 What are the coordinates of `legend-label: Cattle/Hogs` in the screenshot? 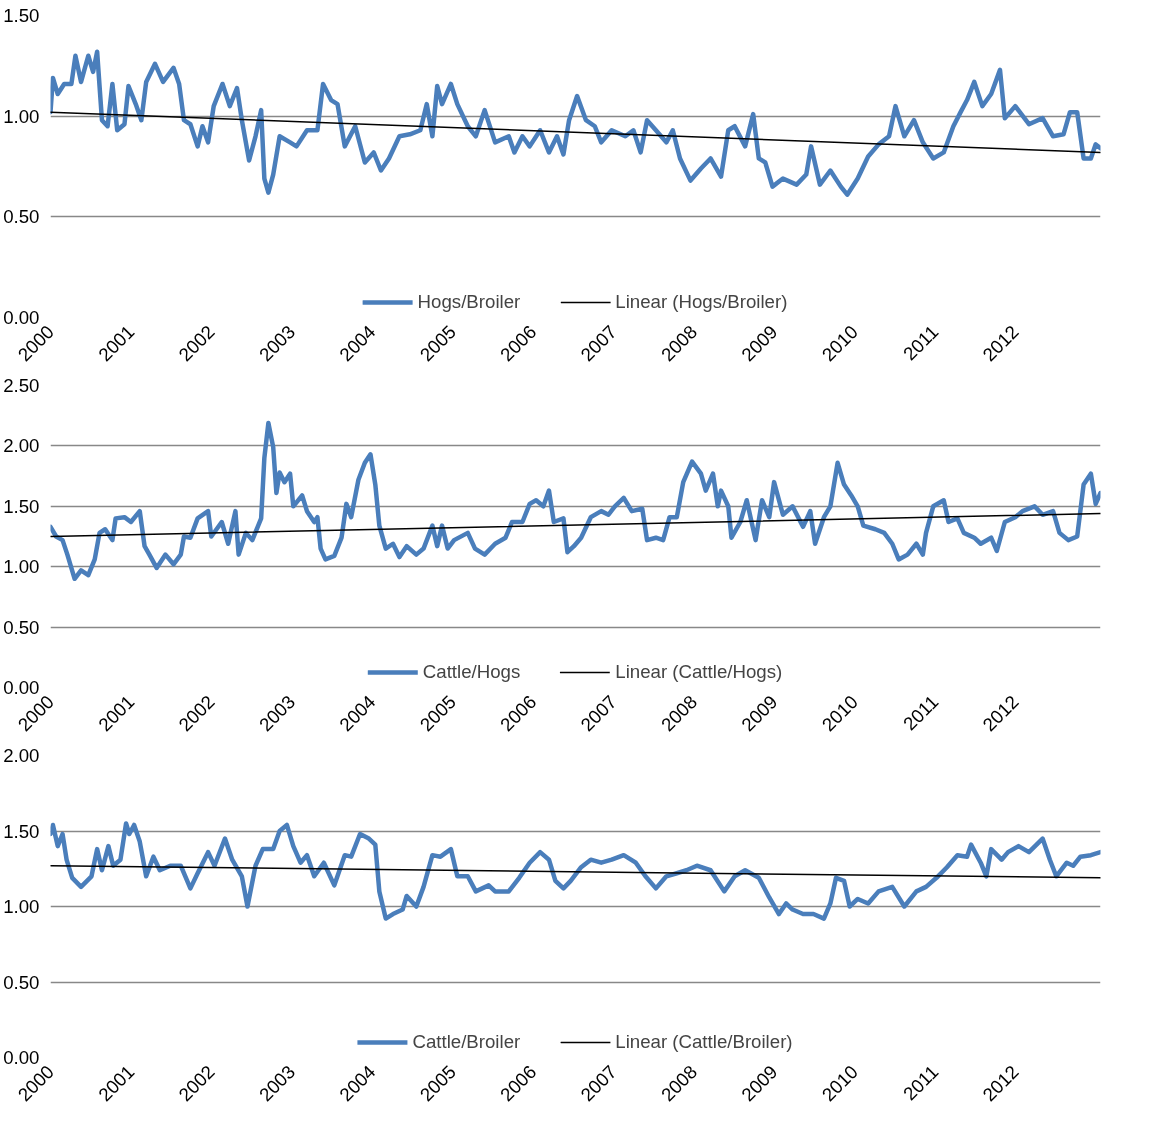 It's located at (471, 672).